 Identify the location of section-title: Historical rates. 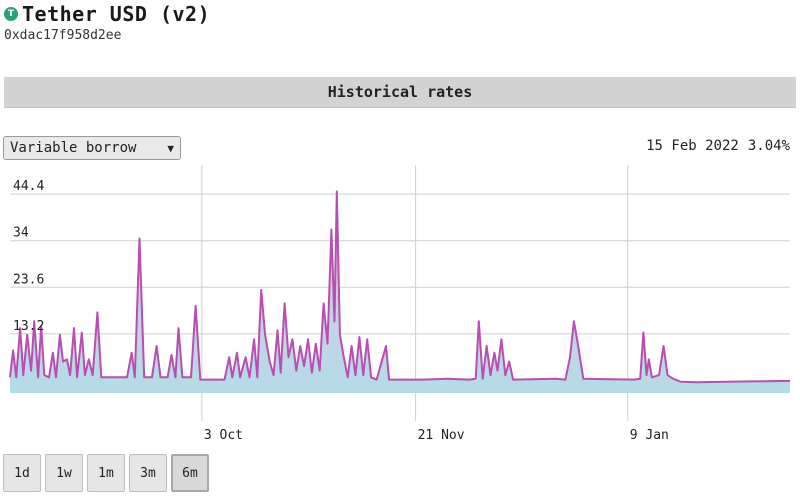
(400, 92).